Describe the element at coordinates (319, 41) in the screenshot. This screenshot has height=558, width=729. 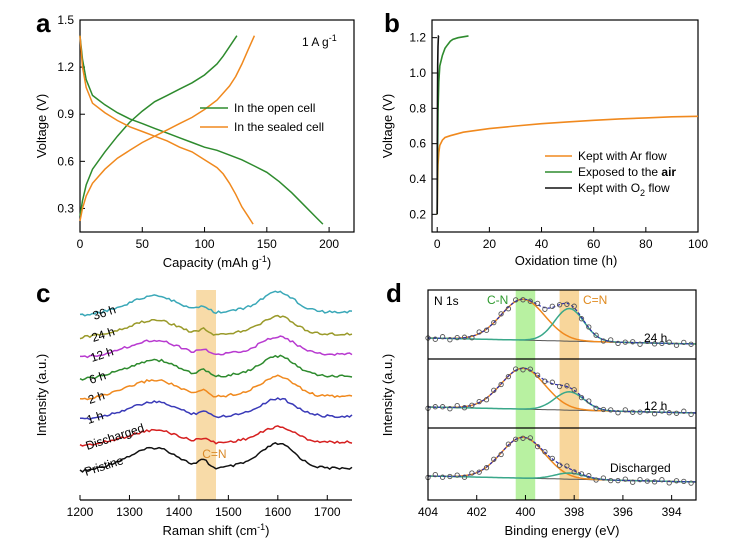
I see `panel-a-rate-annotation: 1 A g-1` at that location.